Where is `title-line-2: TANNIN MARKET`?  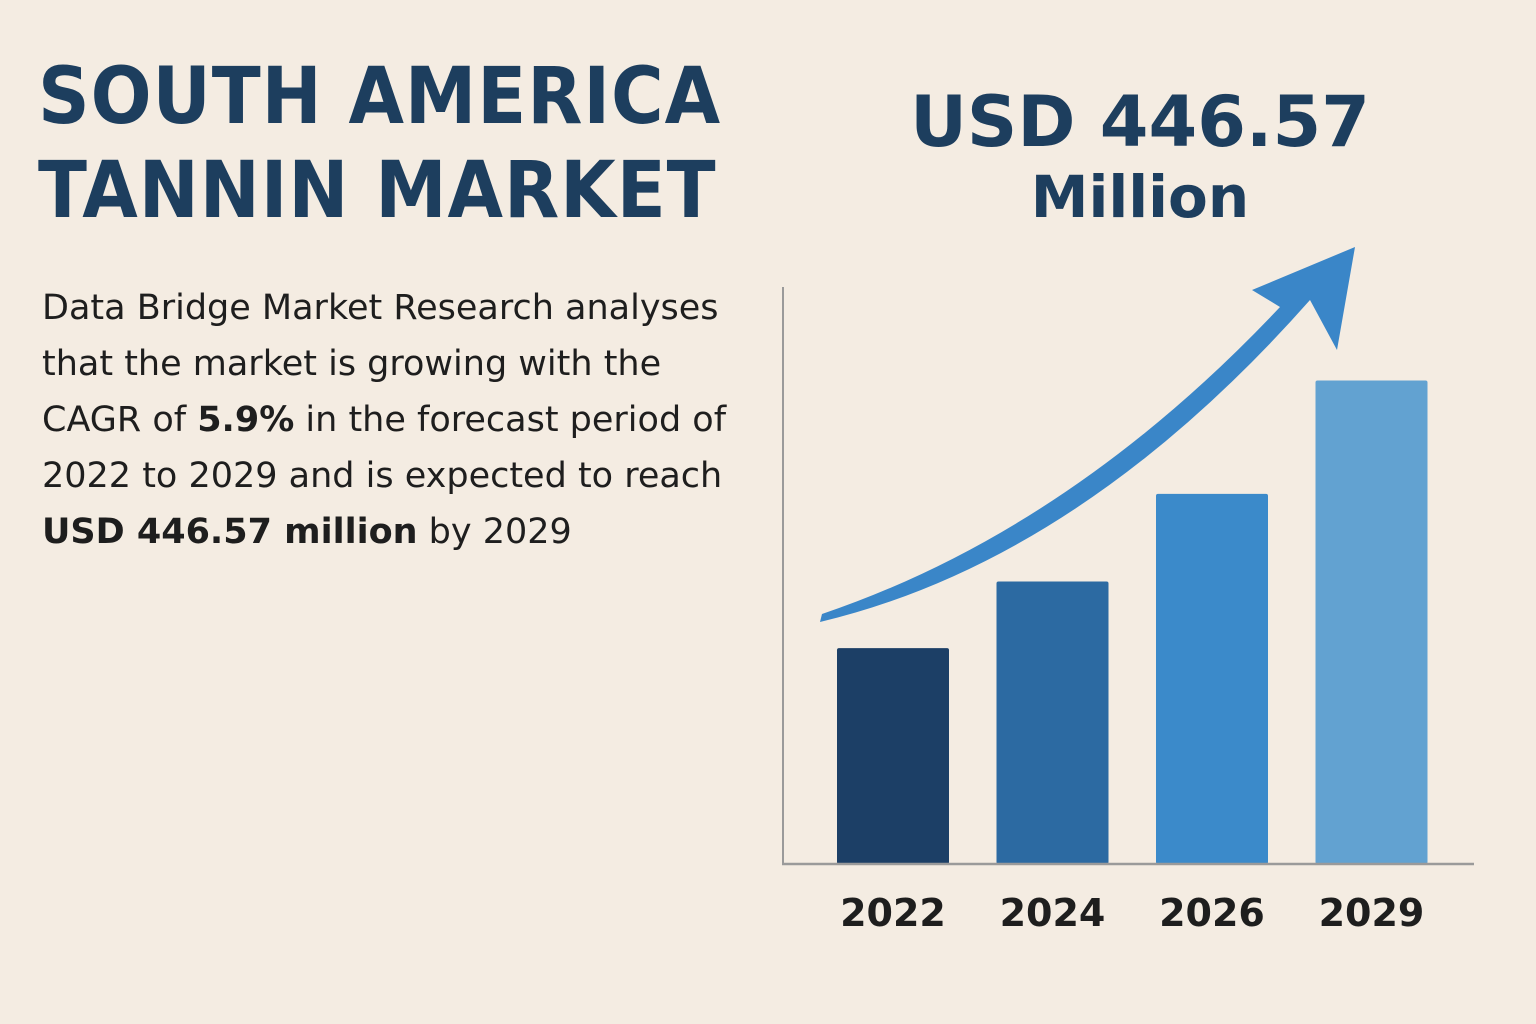 title-line-2: TANNIN MARKET is located at coordinates (377, 191).